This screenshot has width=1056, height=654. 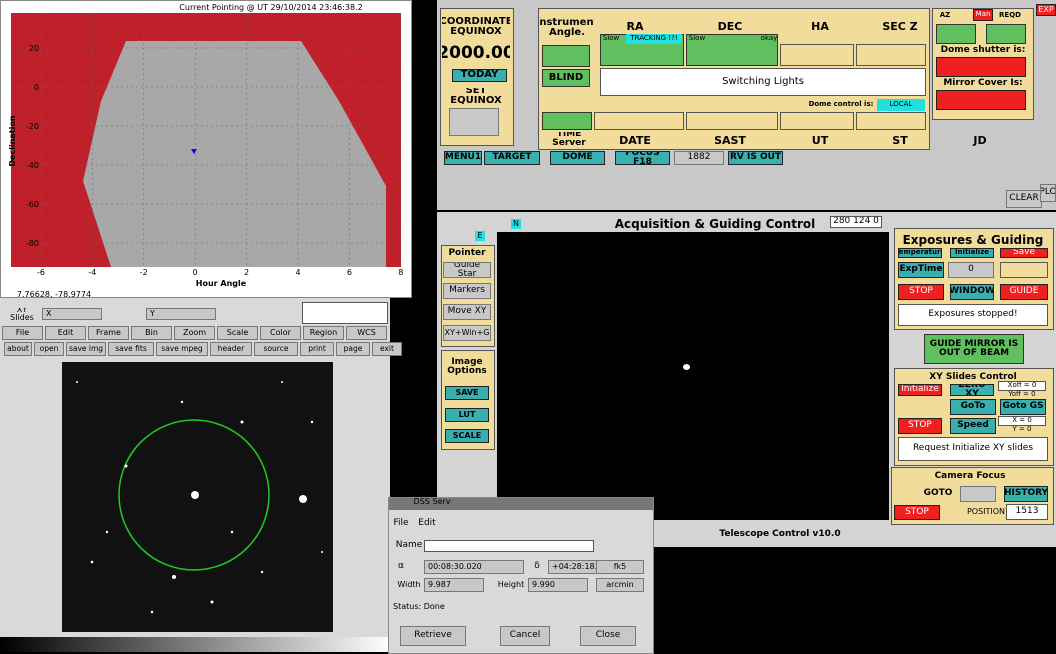 What do you see at coordinates (608, 636) in the screenshot?
I see `buttons: Close` at bounding box center [608, 636].